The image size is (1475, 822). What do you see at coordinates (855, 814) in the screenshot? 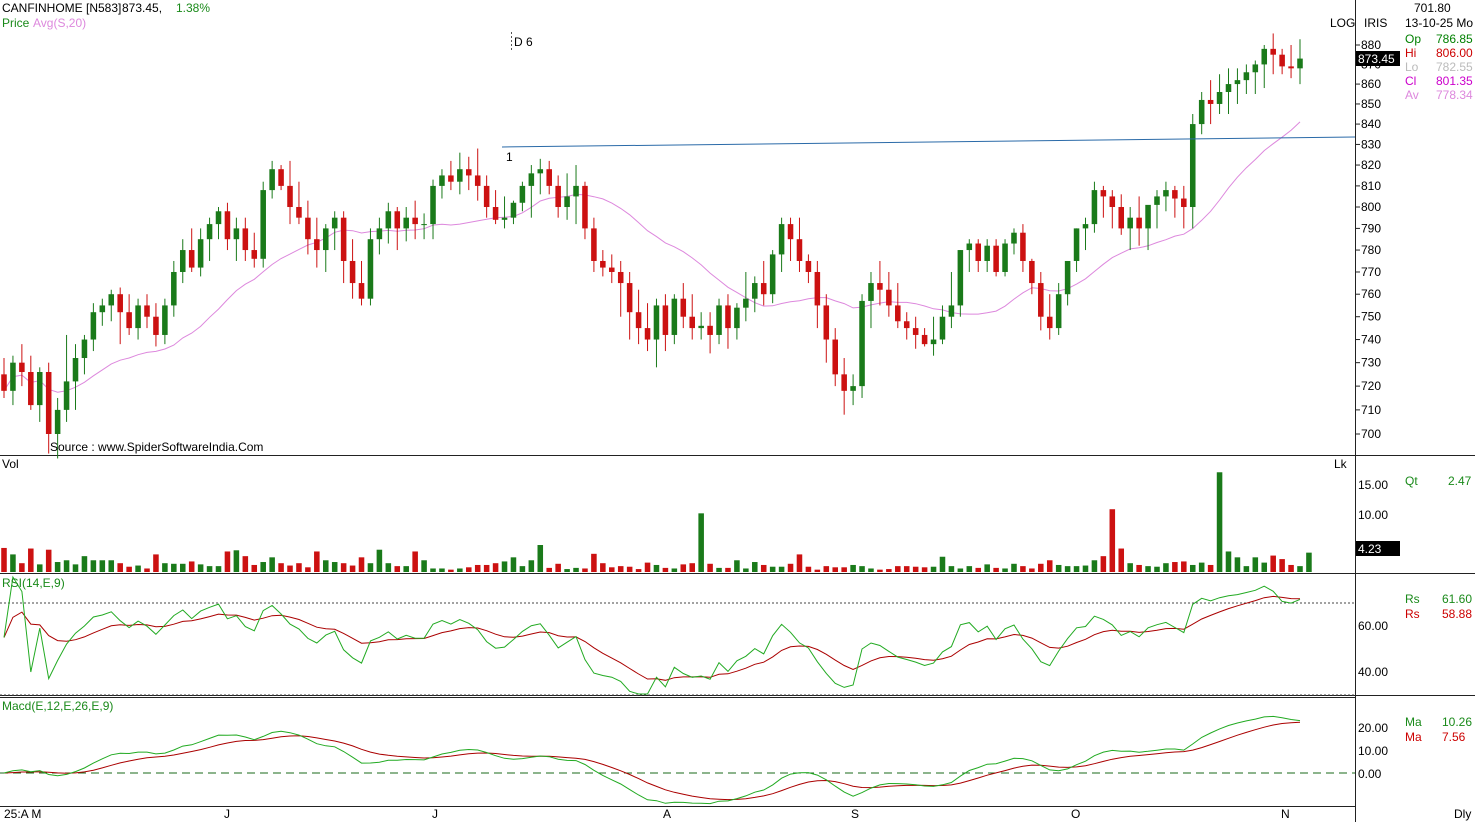
I see `xaxis-label-5: S` at bounding box center [855, 814].